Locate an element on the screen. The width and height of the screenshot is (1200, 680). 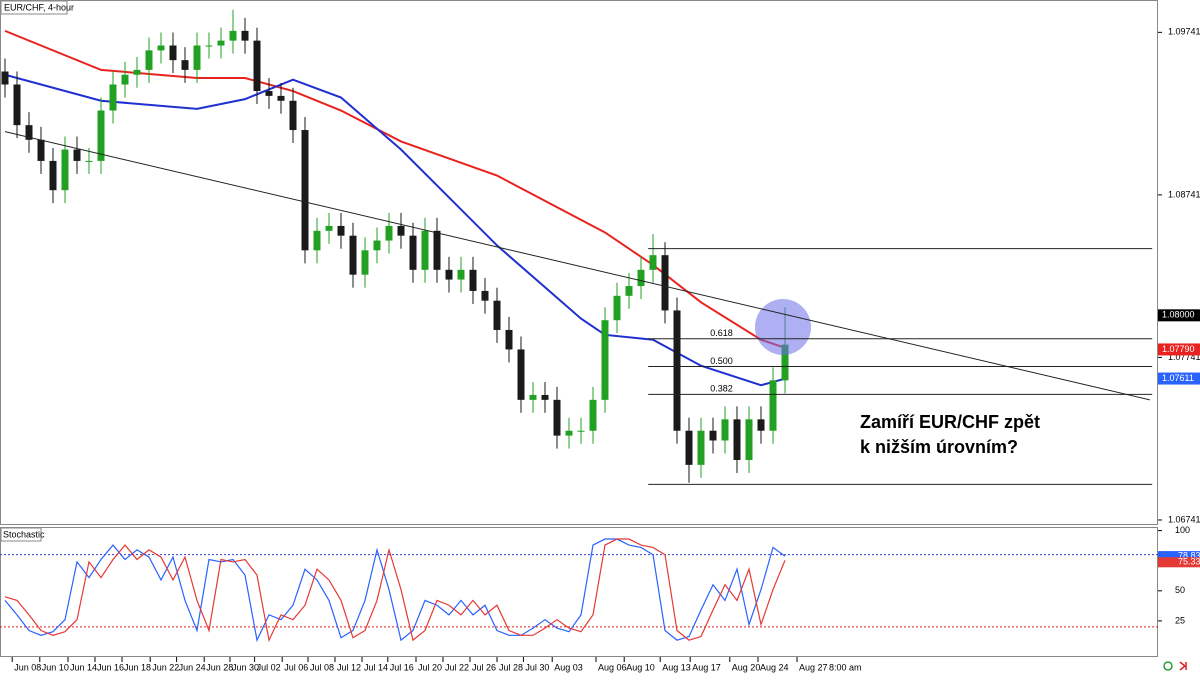
y-tick-label: 25 is located at coordinates (1180, 620).